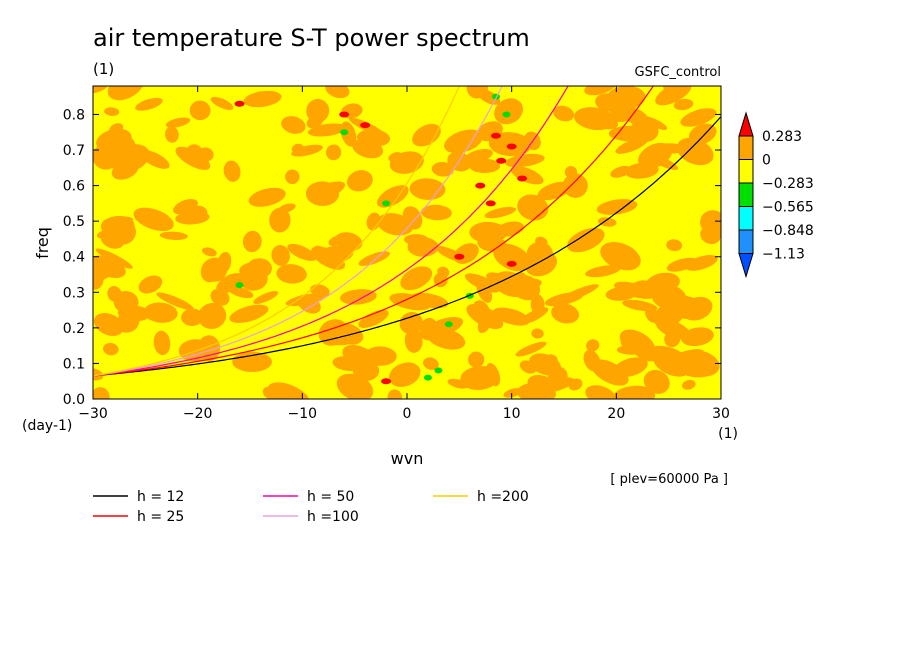 The image size is (904, 658). What do you see at coordinates (333, 517) in the screenshot?
I see `legend-label: h =100` at bounding box center [333, 517].